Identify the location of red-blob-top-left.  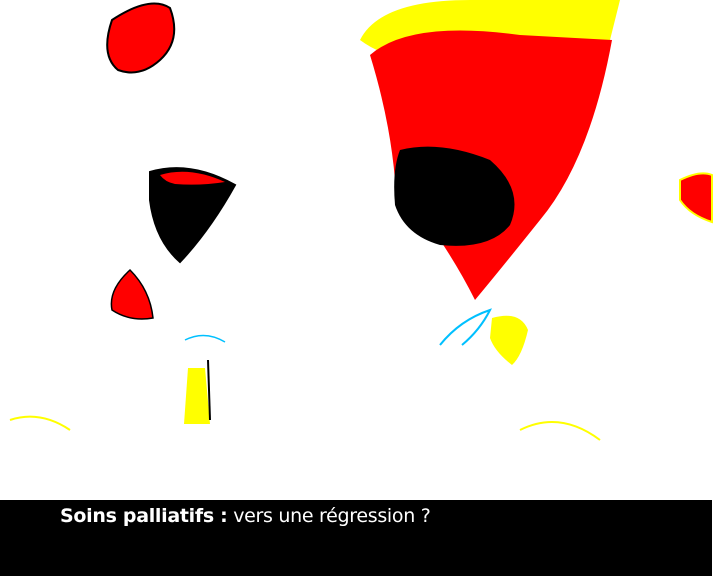
(141, 38).